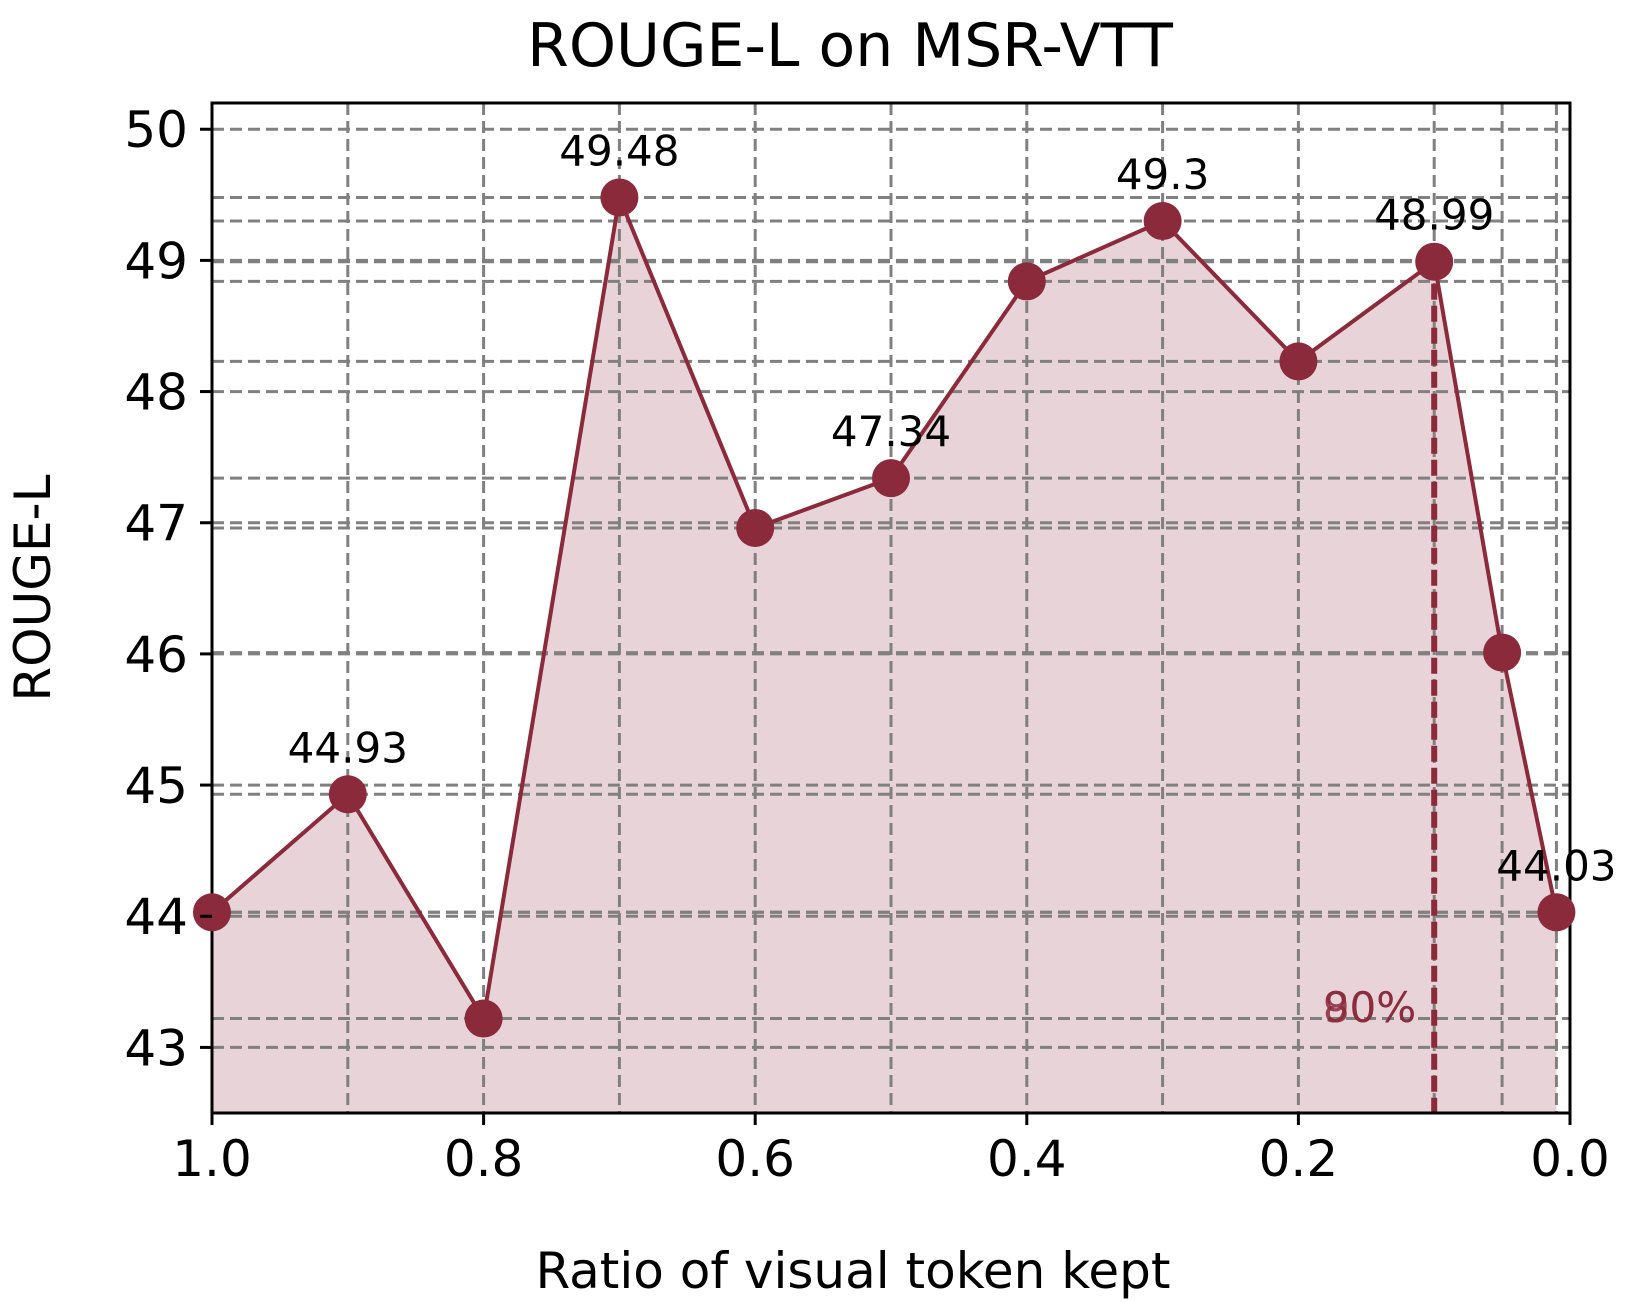 The width and height of the screenshot is (1628, 1302). I want to click on x-tick-label: 0.4, so click(1027, 1159).